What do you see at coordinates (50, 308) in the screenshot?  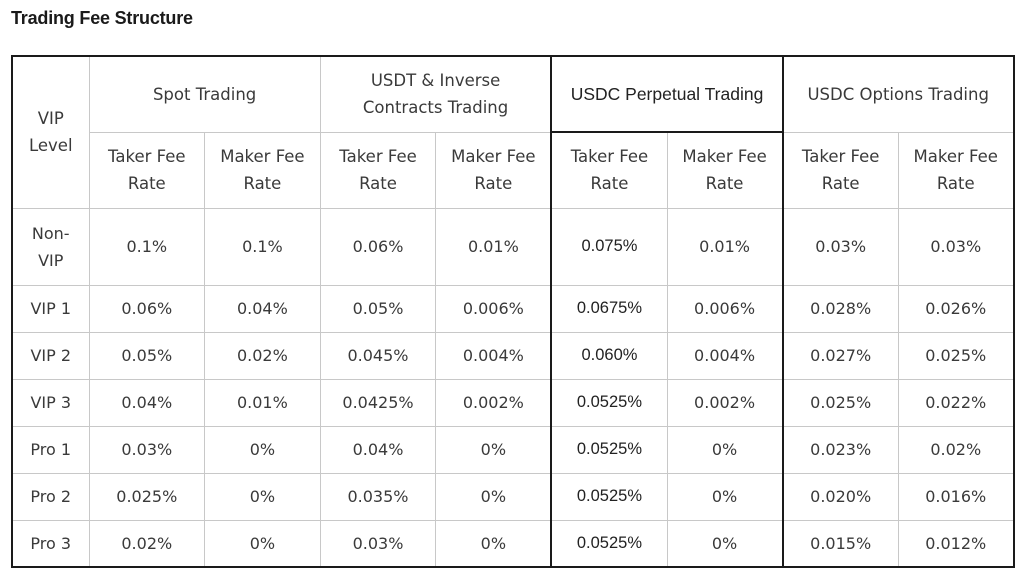 I see `vip-level-cell: VIP 1` at bounding box center [50, 308].